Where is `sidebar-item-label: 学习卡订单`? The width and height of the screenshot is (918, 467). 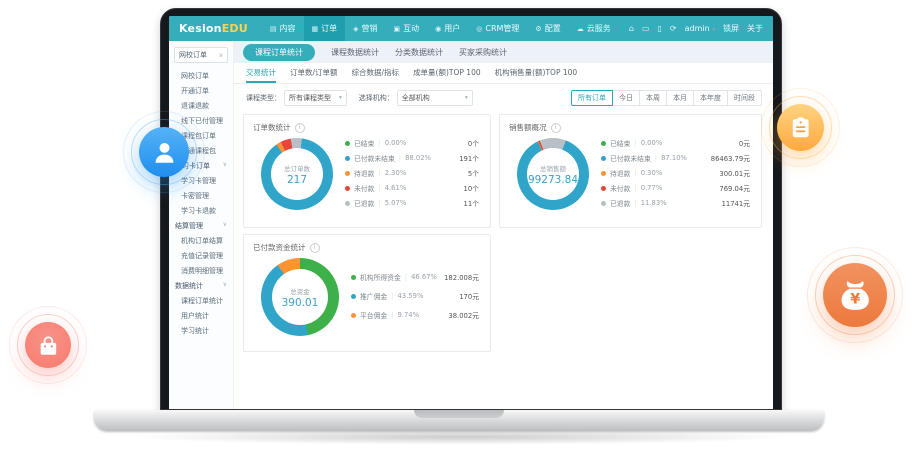
sidebar-item-label: 学习卡订单 is located at coordinates (192, 165).